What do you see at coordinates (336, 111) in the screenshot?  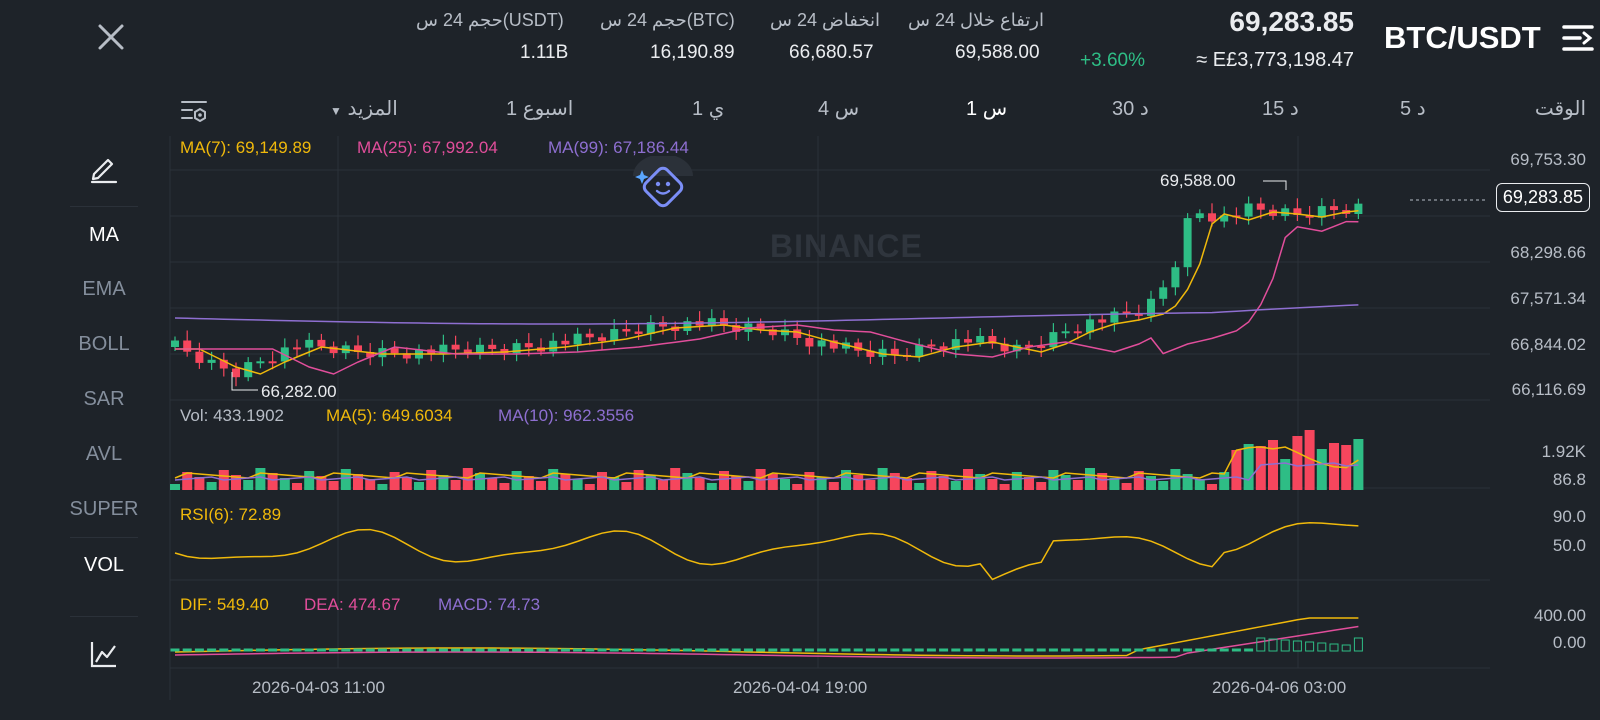 I see `caret-down-icon: ▼` at bounding box center [336, 111].